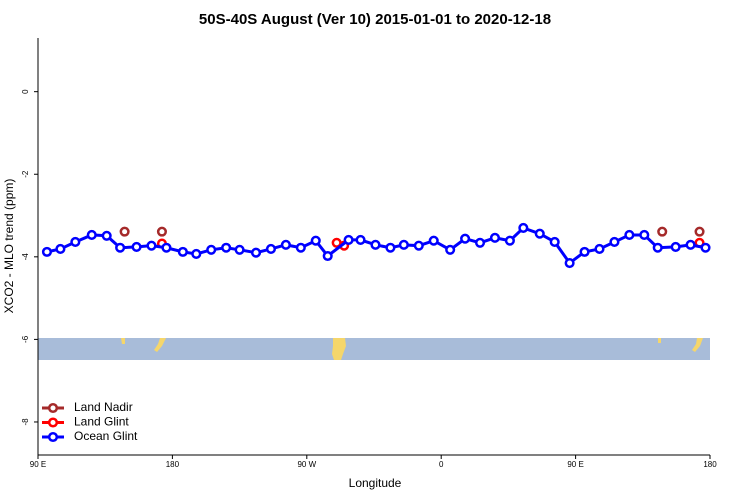 The image size is (750, 500). Describe the element at coordinates (106, 436) in the screenshot. I see `legend-label: Ocean Glint` at that location.